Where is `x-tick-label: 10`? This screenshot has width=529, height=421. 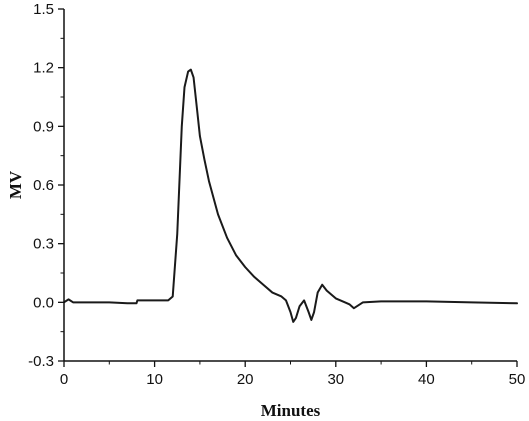
x-tick-label: 10 is located at coordinates (154, 379).